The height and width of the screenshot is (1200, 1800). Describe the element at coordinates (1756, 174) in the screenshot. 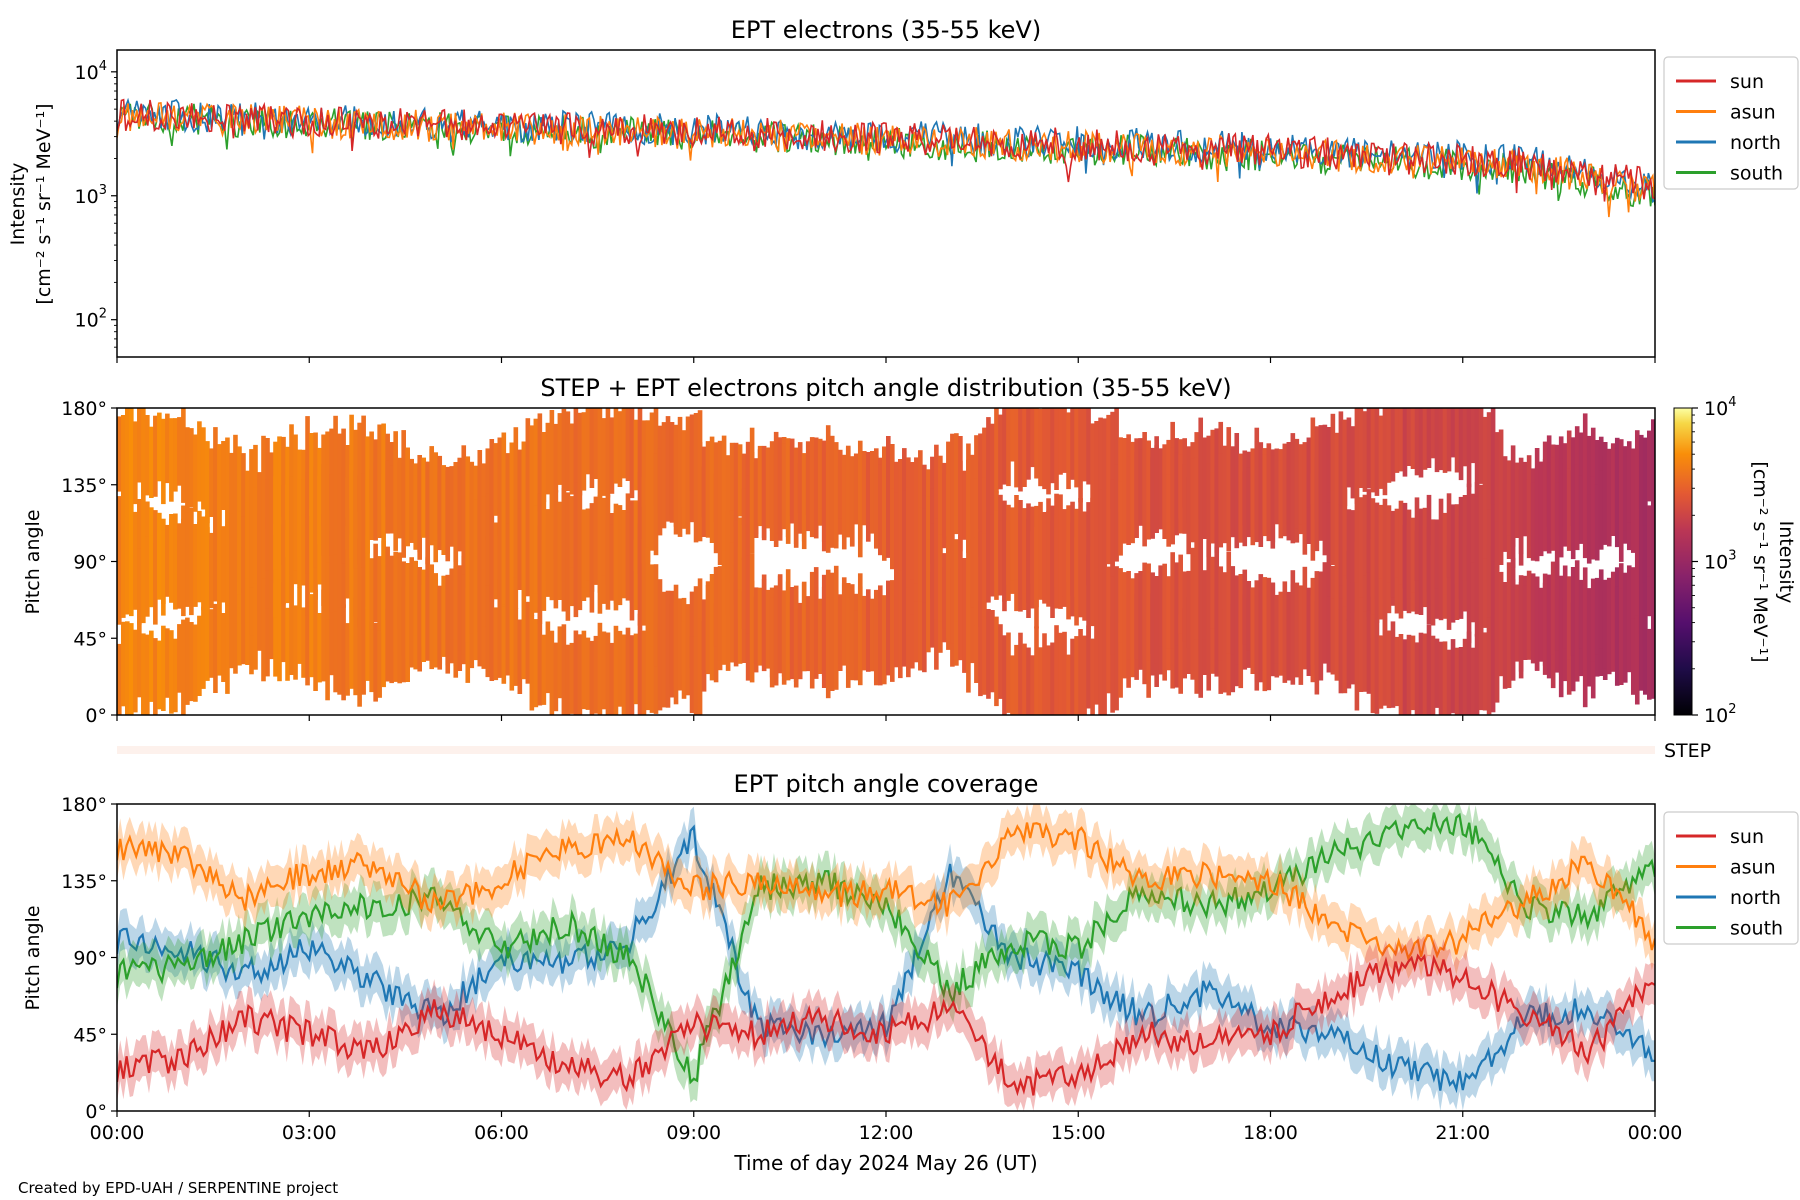

I see `legend-label-south: south` at that location.